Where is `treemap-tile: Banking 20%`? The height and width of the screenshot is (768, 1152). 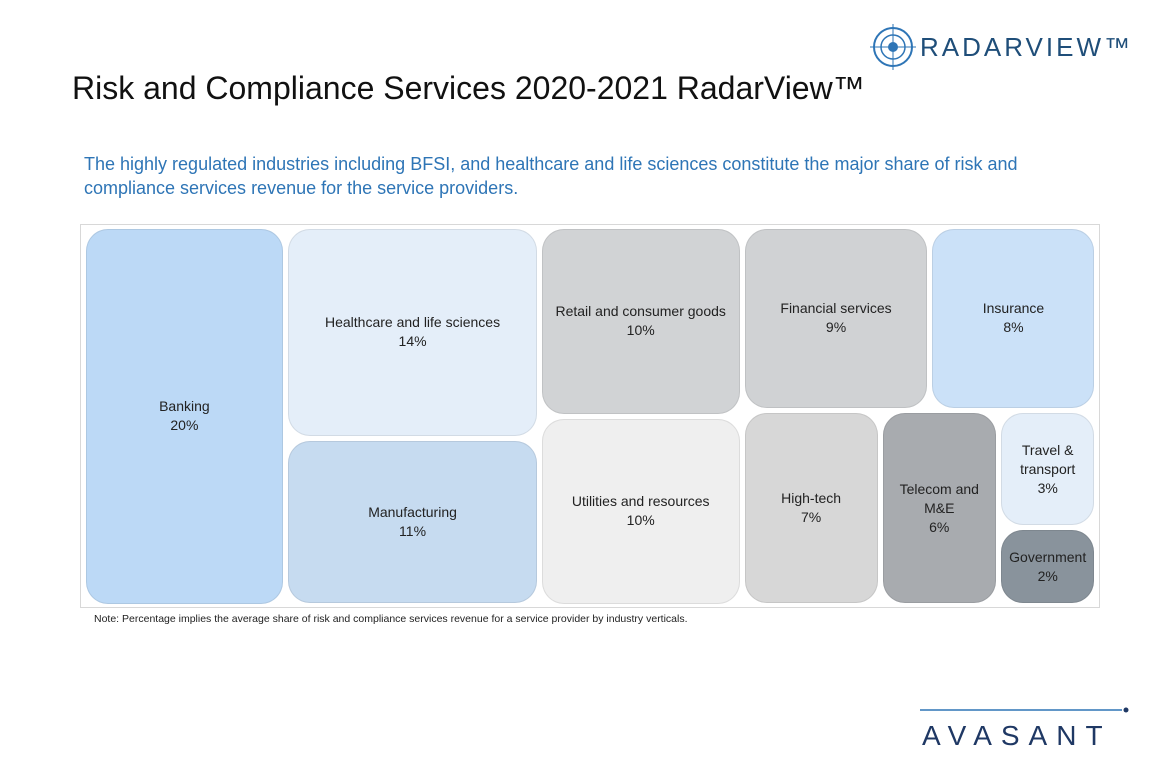 treemap-tile: Banking 20% is located at coordinates (184, 416).